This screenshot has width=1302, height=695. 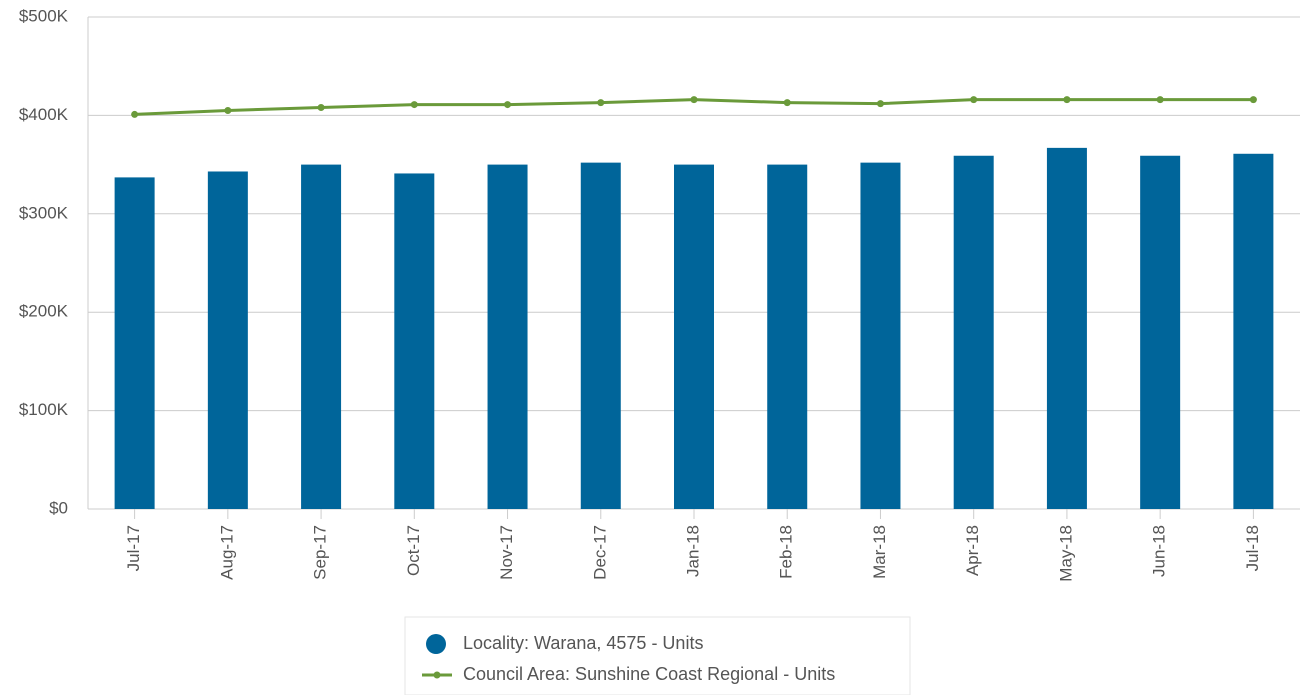 What do you see at coordinates (1159, 551) in the screenshot?
I see `x-tick-label: Jun-18` at bounding box center [1159, 551].